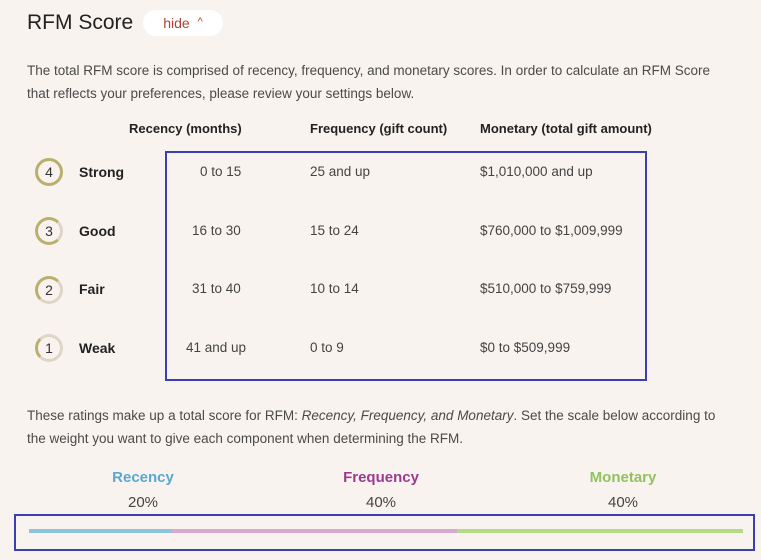 This screenshot has height=560, width=761. Describe the element at coordinates (314, 531) in the screenshot. I see `frequency-weight-segment` at that location.